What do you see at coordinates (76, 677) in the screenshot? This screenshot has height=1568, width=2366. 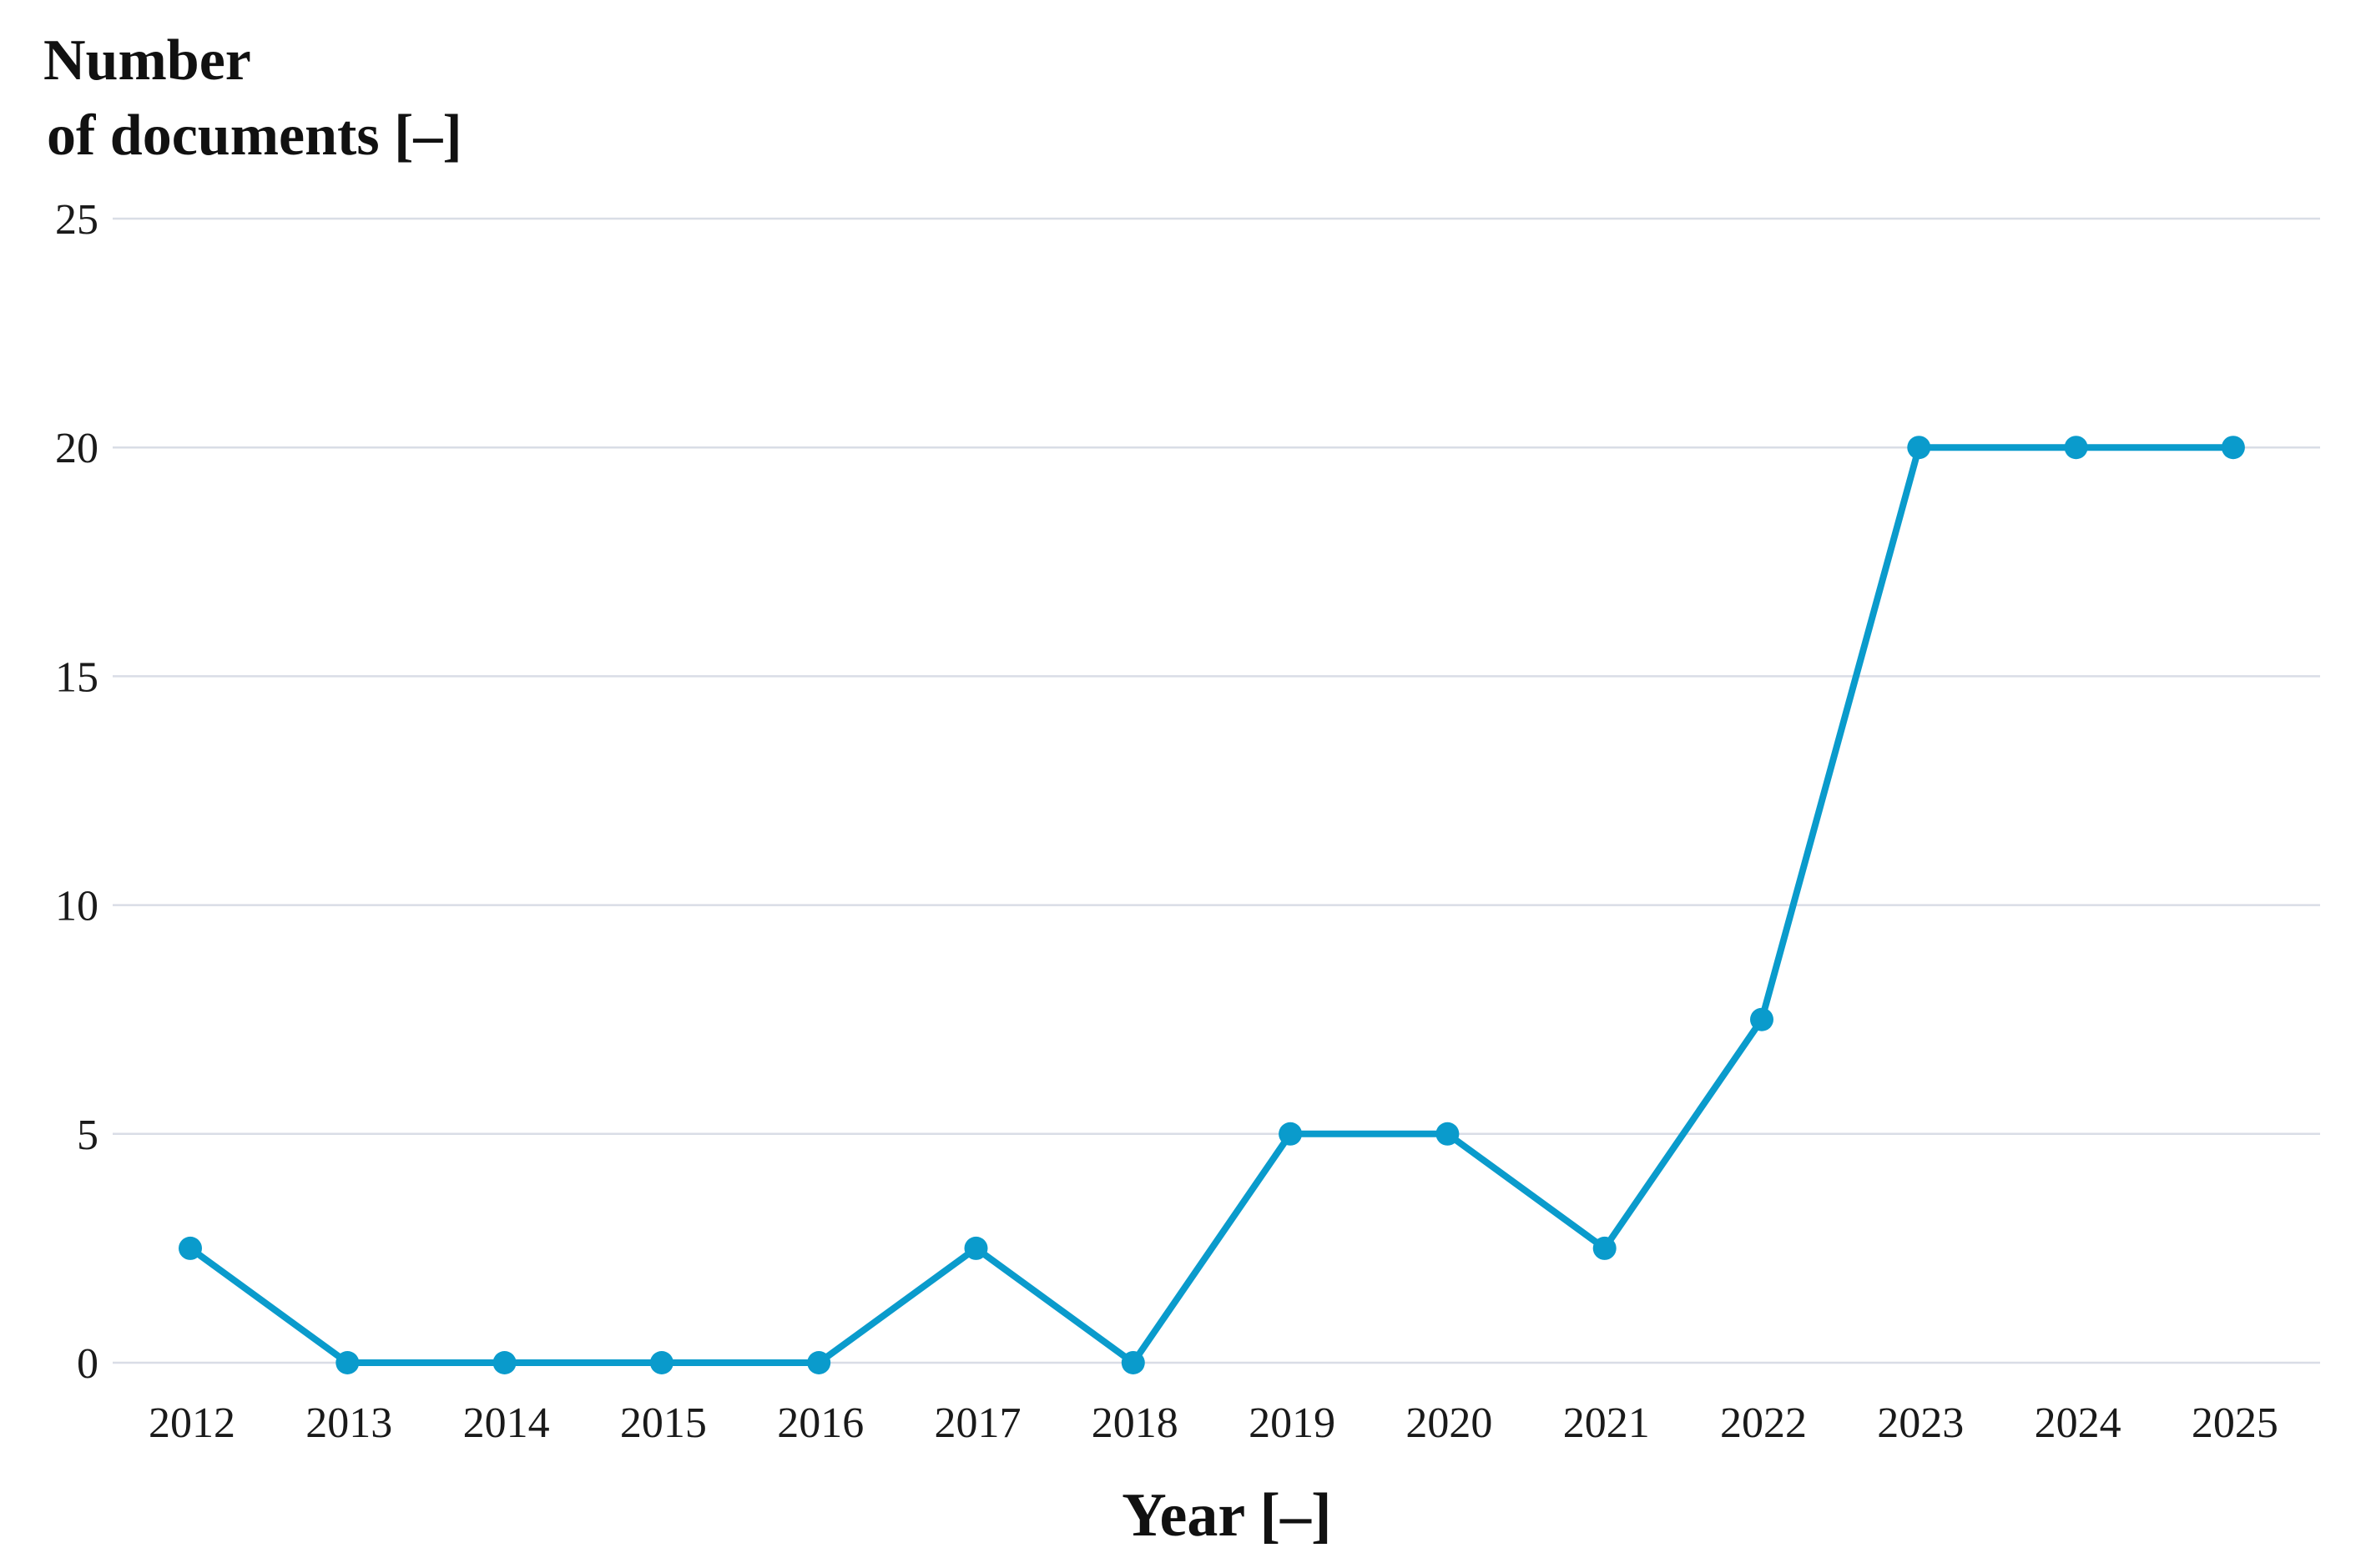 I see `y-tick-label: 15` at bounding box center [76, 677].